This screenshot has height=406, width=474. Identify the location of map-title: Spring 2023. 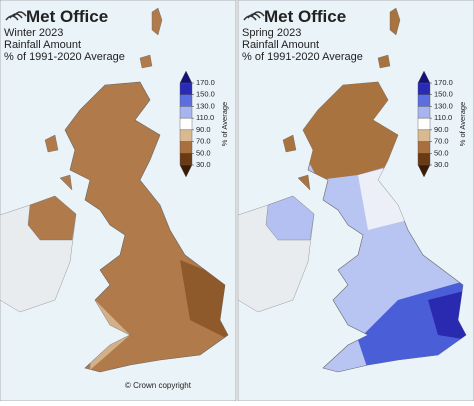
(271, 33).